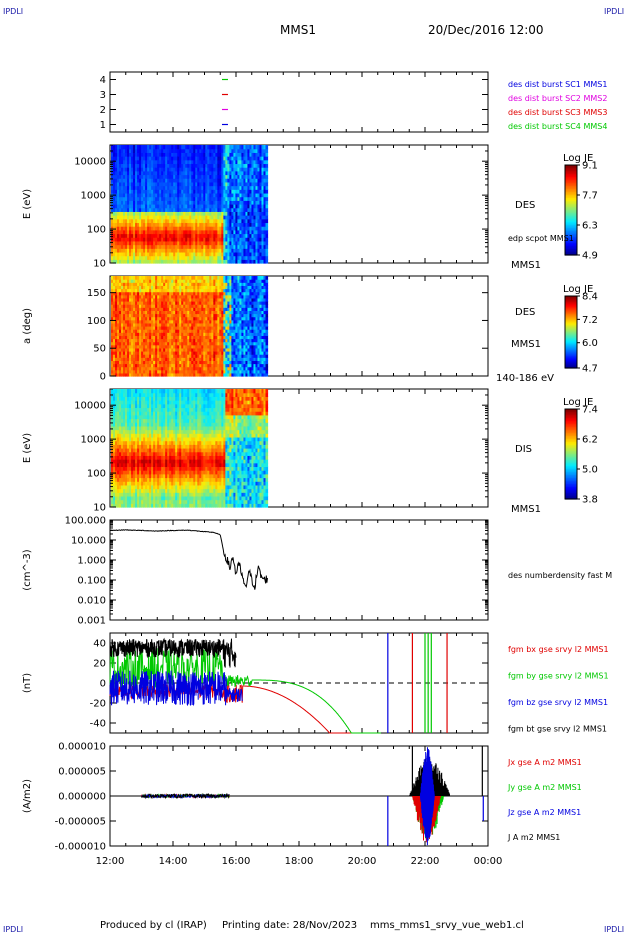  Describe the element at coordinates (571, 221) in the screenshot. I see `des-energy-colorbar-step` at that location.